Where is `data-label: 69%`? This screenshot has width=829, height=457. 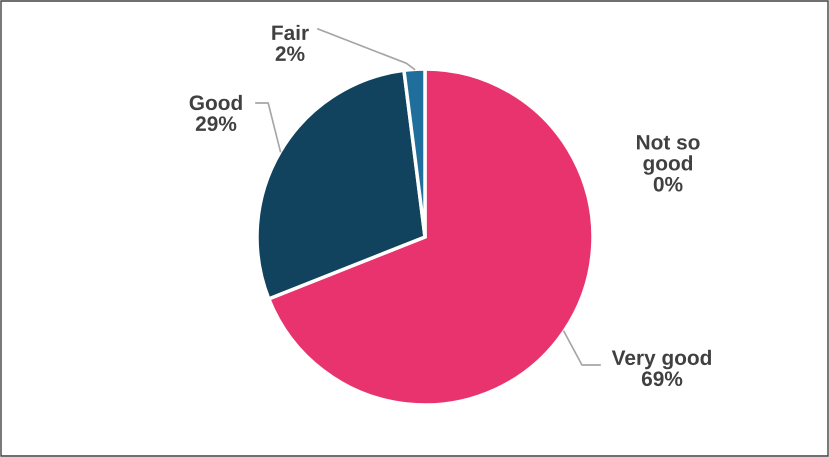
data-label: 69% is located at coordinates (662, 378).